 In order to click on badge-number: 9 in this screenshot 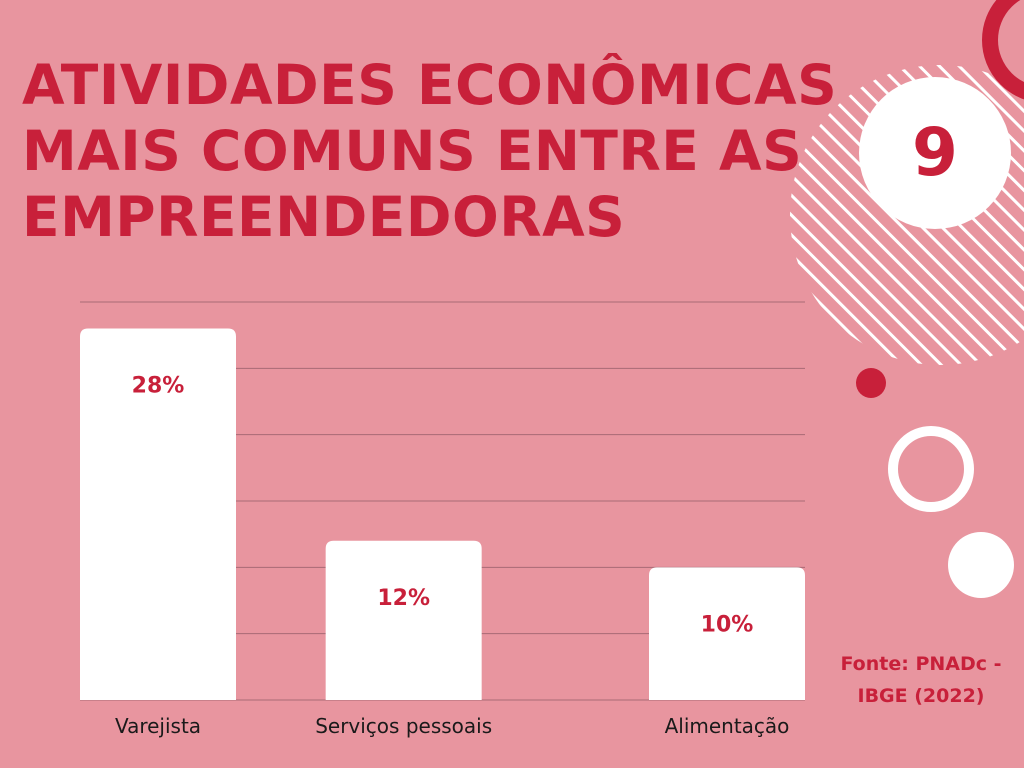, I will do `click(935, 152)`.